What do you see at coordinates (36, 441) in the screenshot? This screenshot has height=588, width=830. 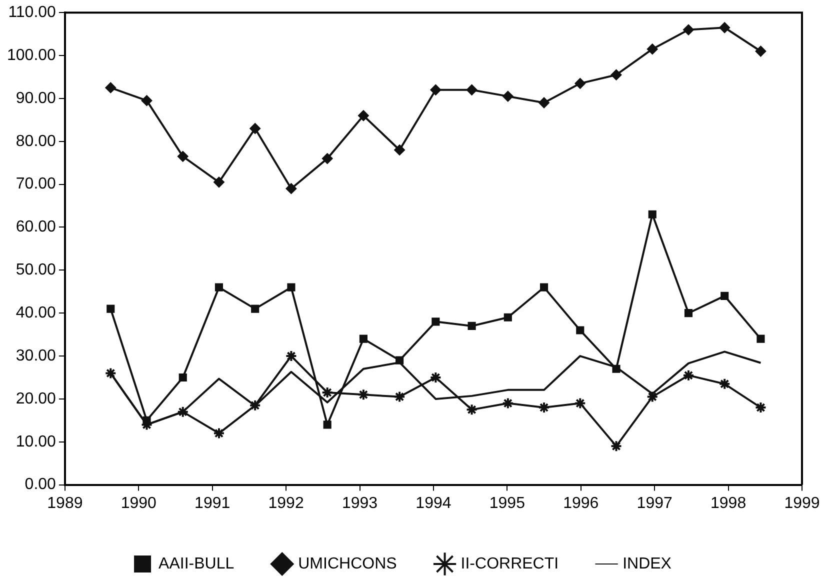 I see `y-tick-label: 10.00` at bounding box center [36, 441].